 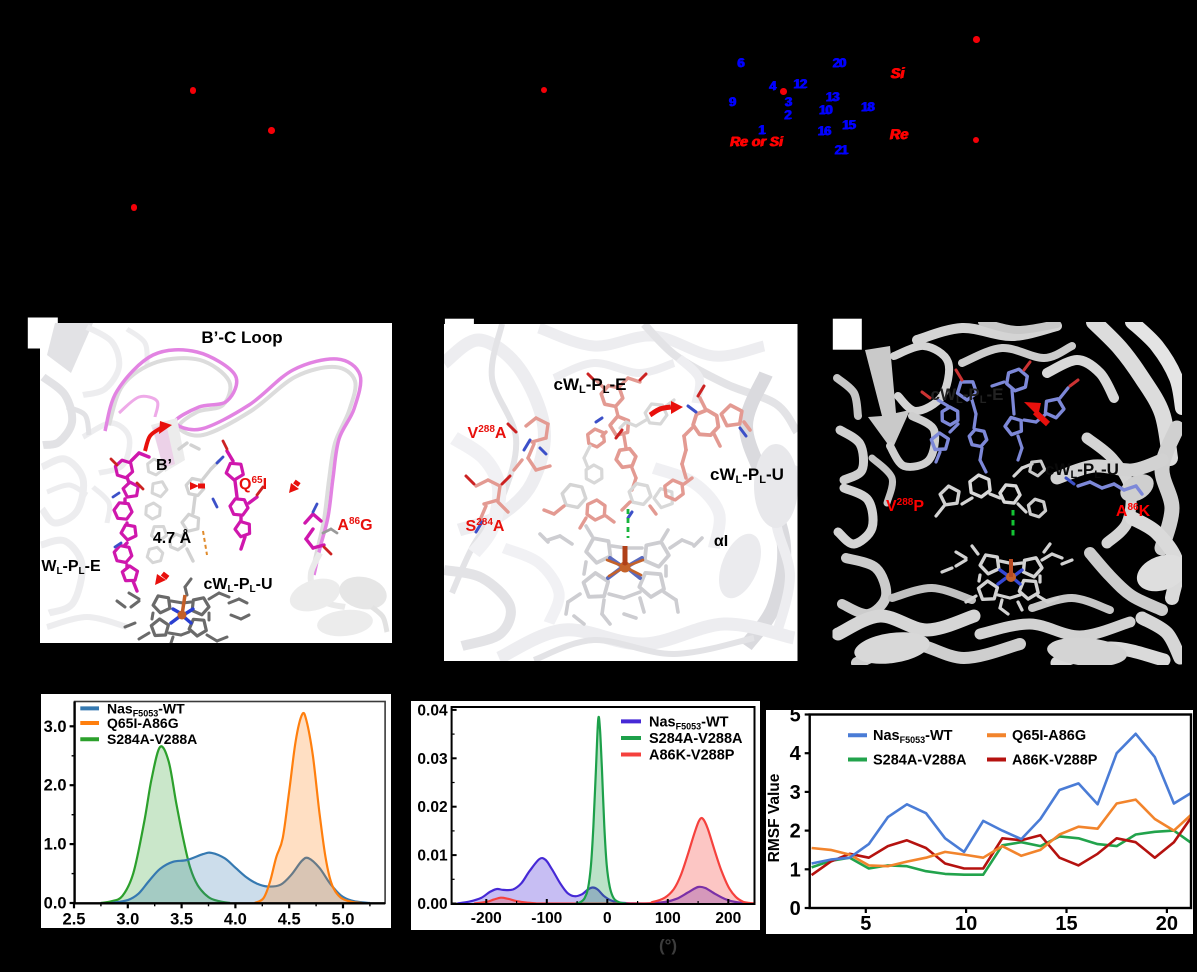 I want to click on svg-text: 200, so click(x=728, y=918).